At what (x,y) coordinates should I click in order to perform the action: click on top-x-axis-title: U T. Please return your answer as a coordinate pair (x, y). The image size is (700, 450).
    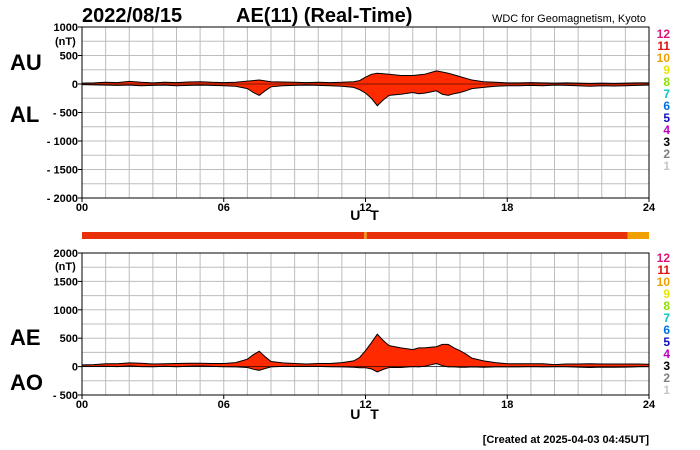
    Looking at the image, I should click on (366, 215).